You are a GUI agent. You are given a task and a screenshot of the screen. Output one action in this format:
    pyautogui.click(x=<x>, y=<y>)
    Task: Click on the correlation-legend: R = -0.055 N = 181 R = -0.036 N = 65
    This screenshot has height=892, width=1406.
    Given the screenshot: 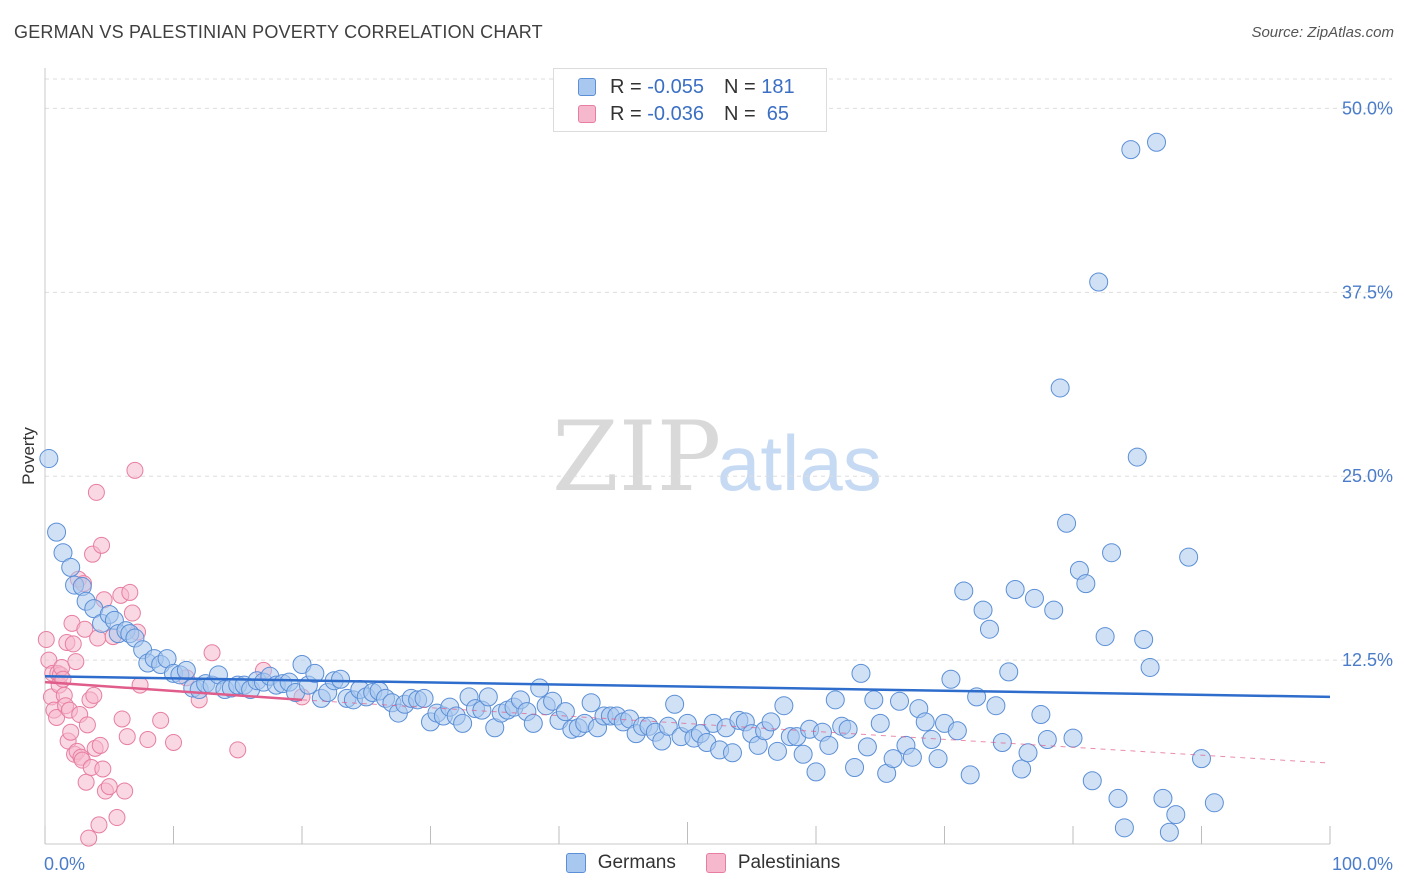 What is the action you would take?
    pyautogui.click(x=690, y=100)
    